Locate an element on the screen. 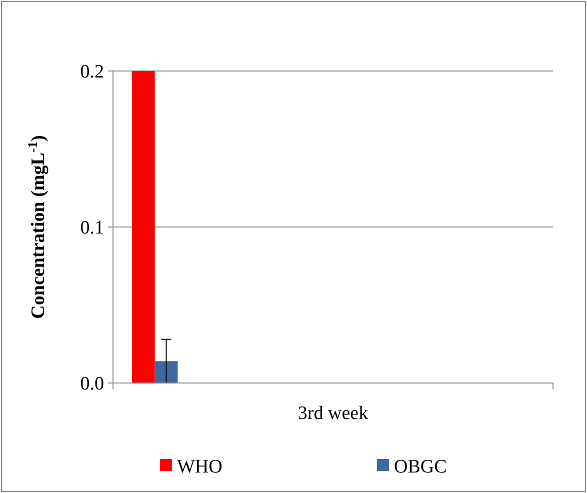 This screenshot has width=587, height=493. y-tick-label: 0.2 is located at coordinates (92, 72).